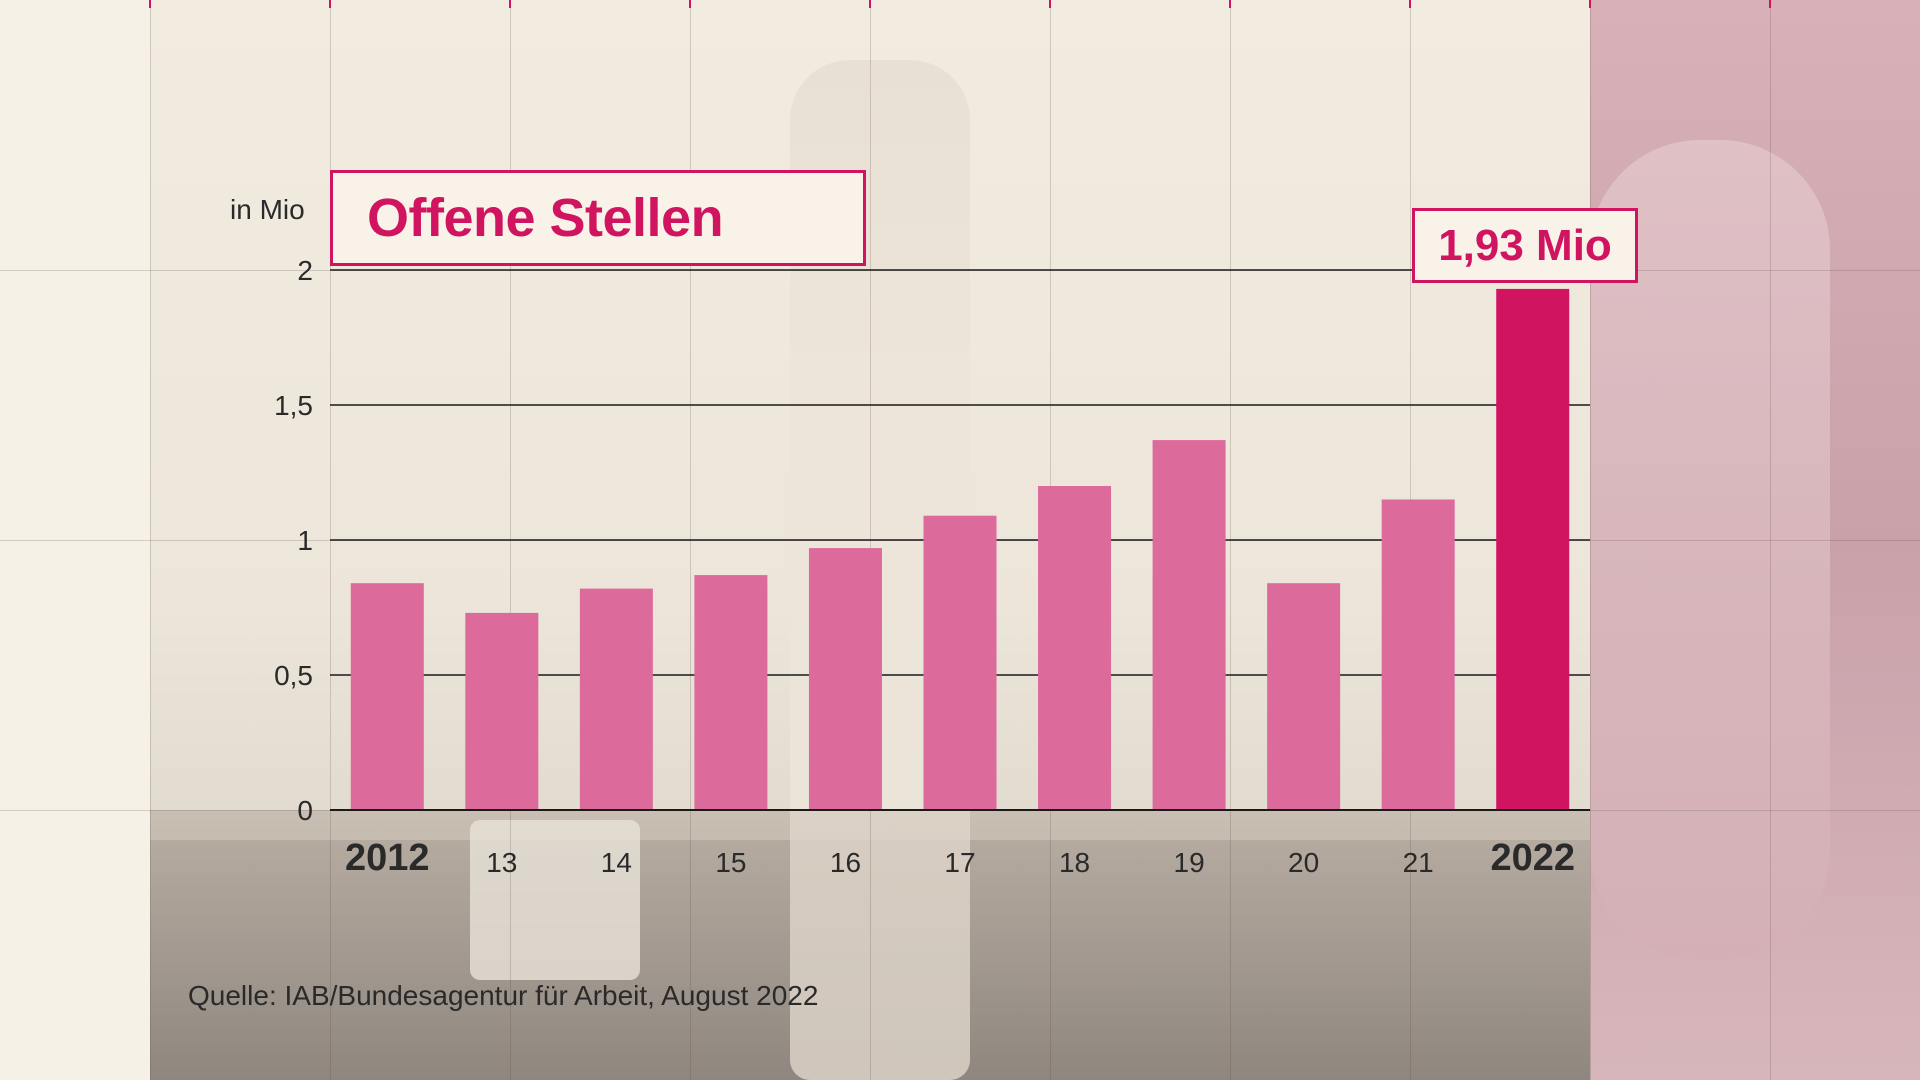  I want to click on x-tick-label: 18, so click(1074, 862).